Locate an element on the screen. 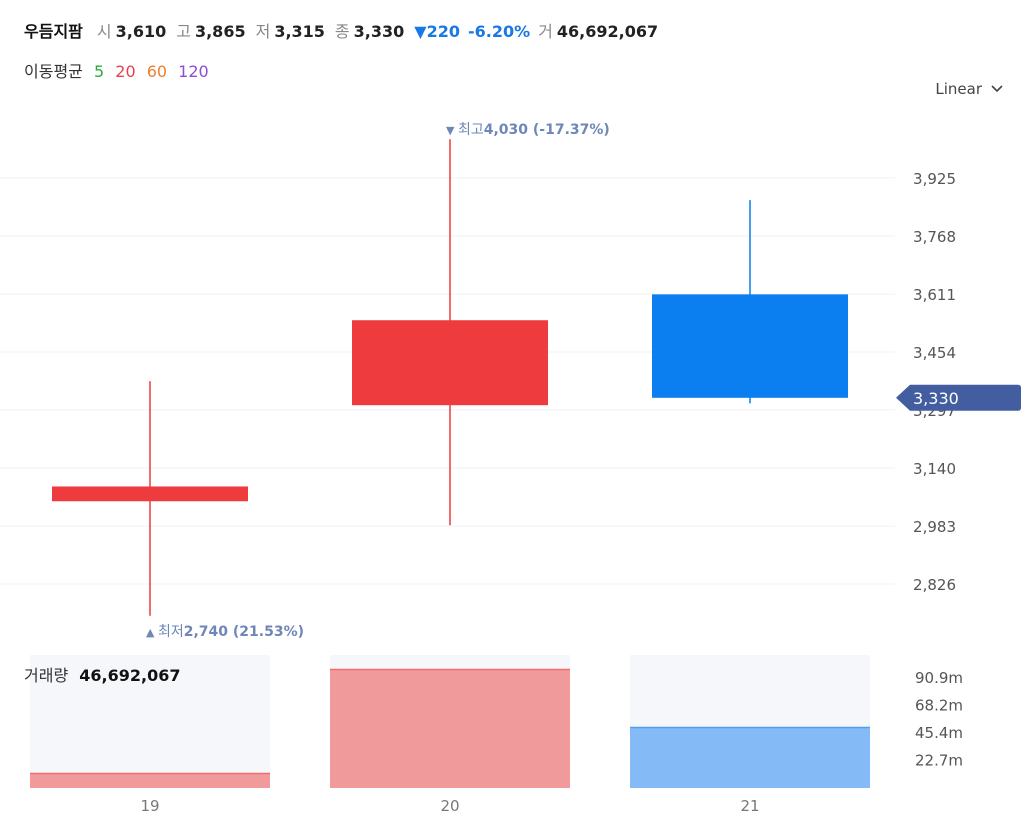 The height and width of the screenshot is (825, 1026). open-label: 시 is located at coordinates (104, 31).